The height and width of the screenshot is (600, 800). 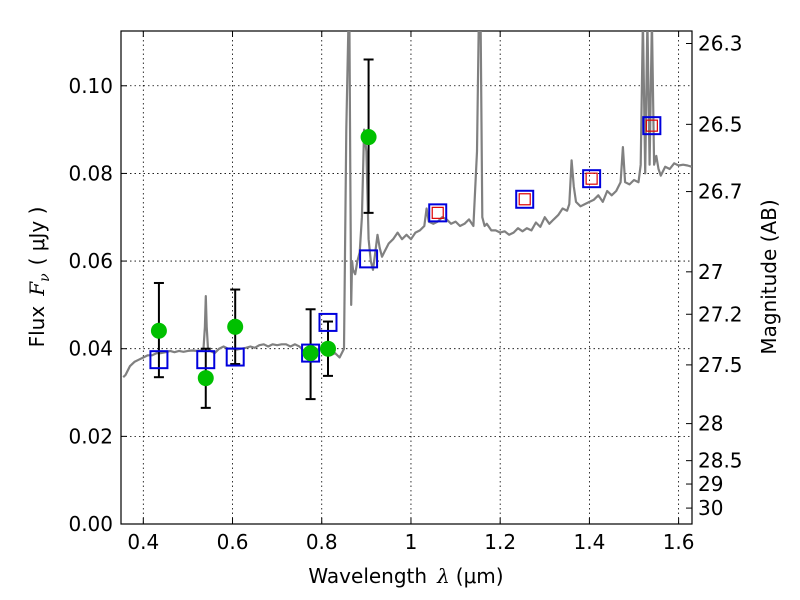 What do you see at coordinates (720, 192) in the screenshot?
I see `magnitude-tick-label: 26.7` at bounding box center [720, 192].